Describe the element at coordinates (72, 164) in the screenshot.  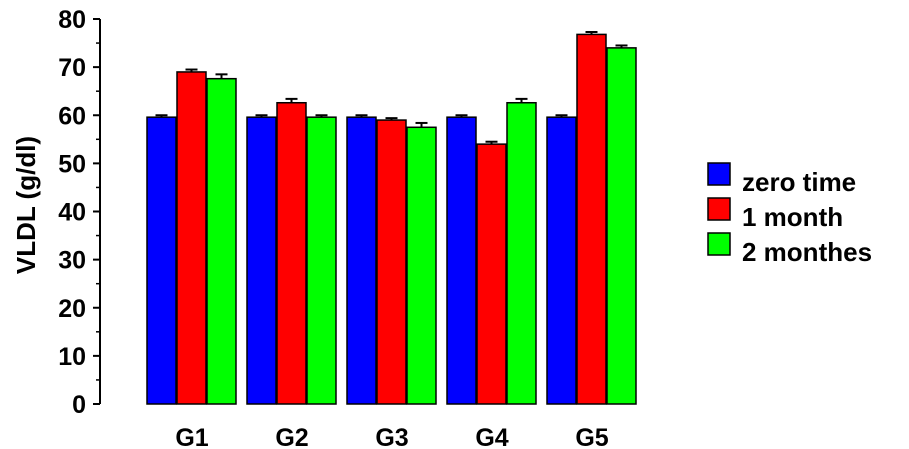
I see `y-tick-label: 50` at that location.